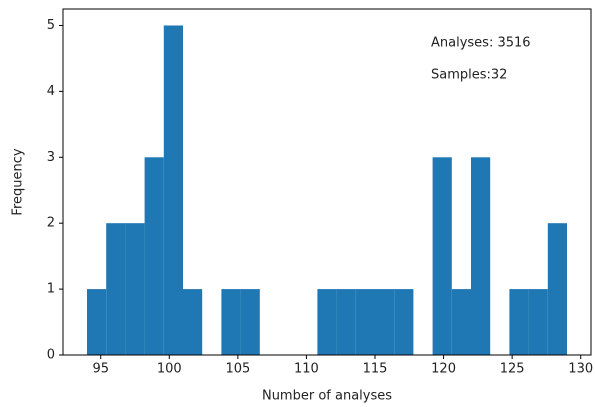 This screenshot has width=595, height=407. Describe the element at coordinates (443, 369) in the screenshot. I see `x-tick-label: 120` at that location.